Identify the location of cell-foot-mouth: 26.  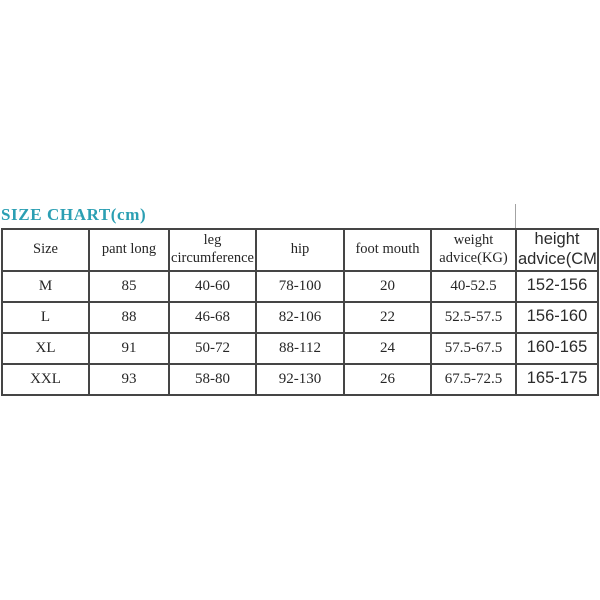
(387, 379).